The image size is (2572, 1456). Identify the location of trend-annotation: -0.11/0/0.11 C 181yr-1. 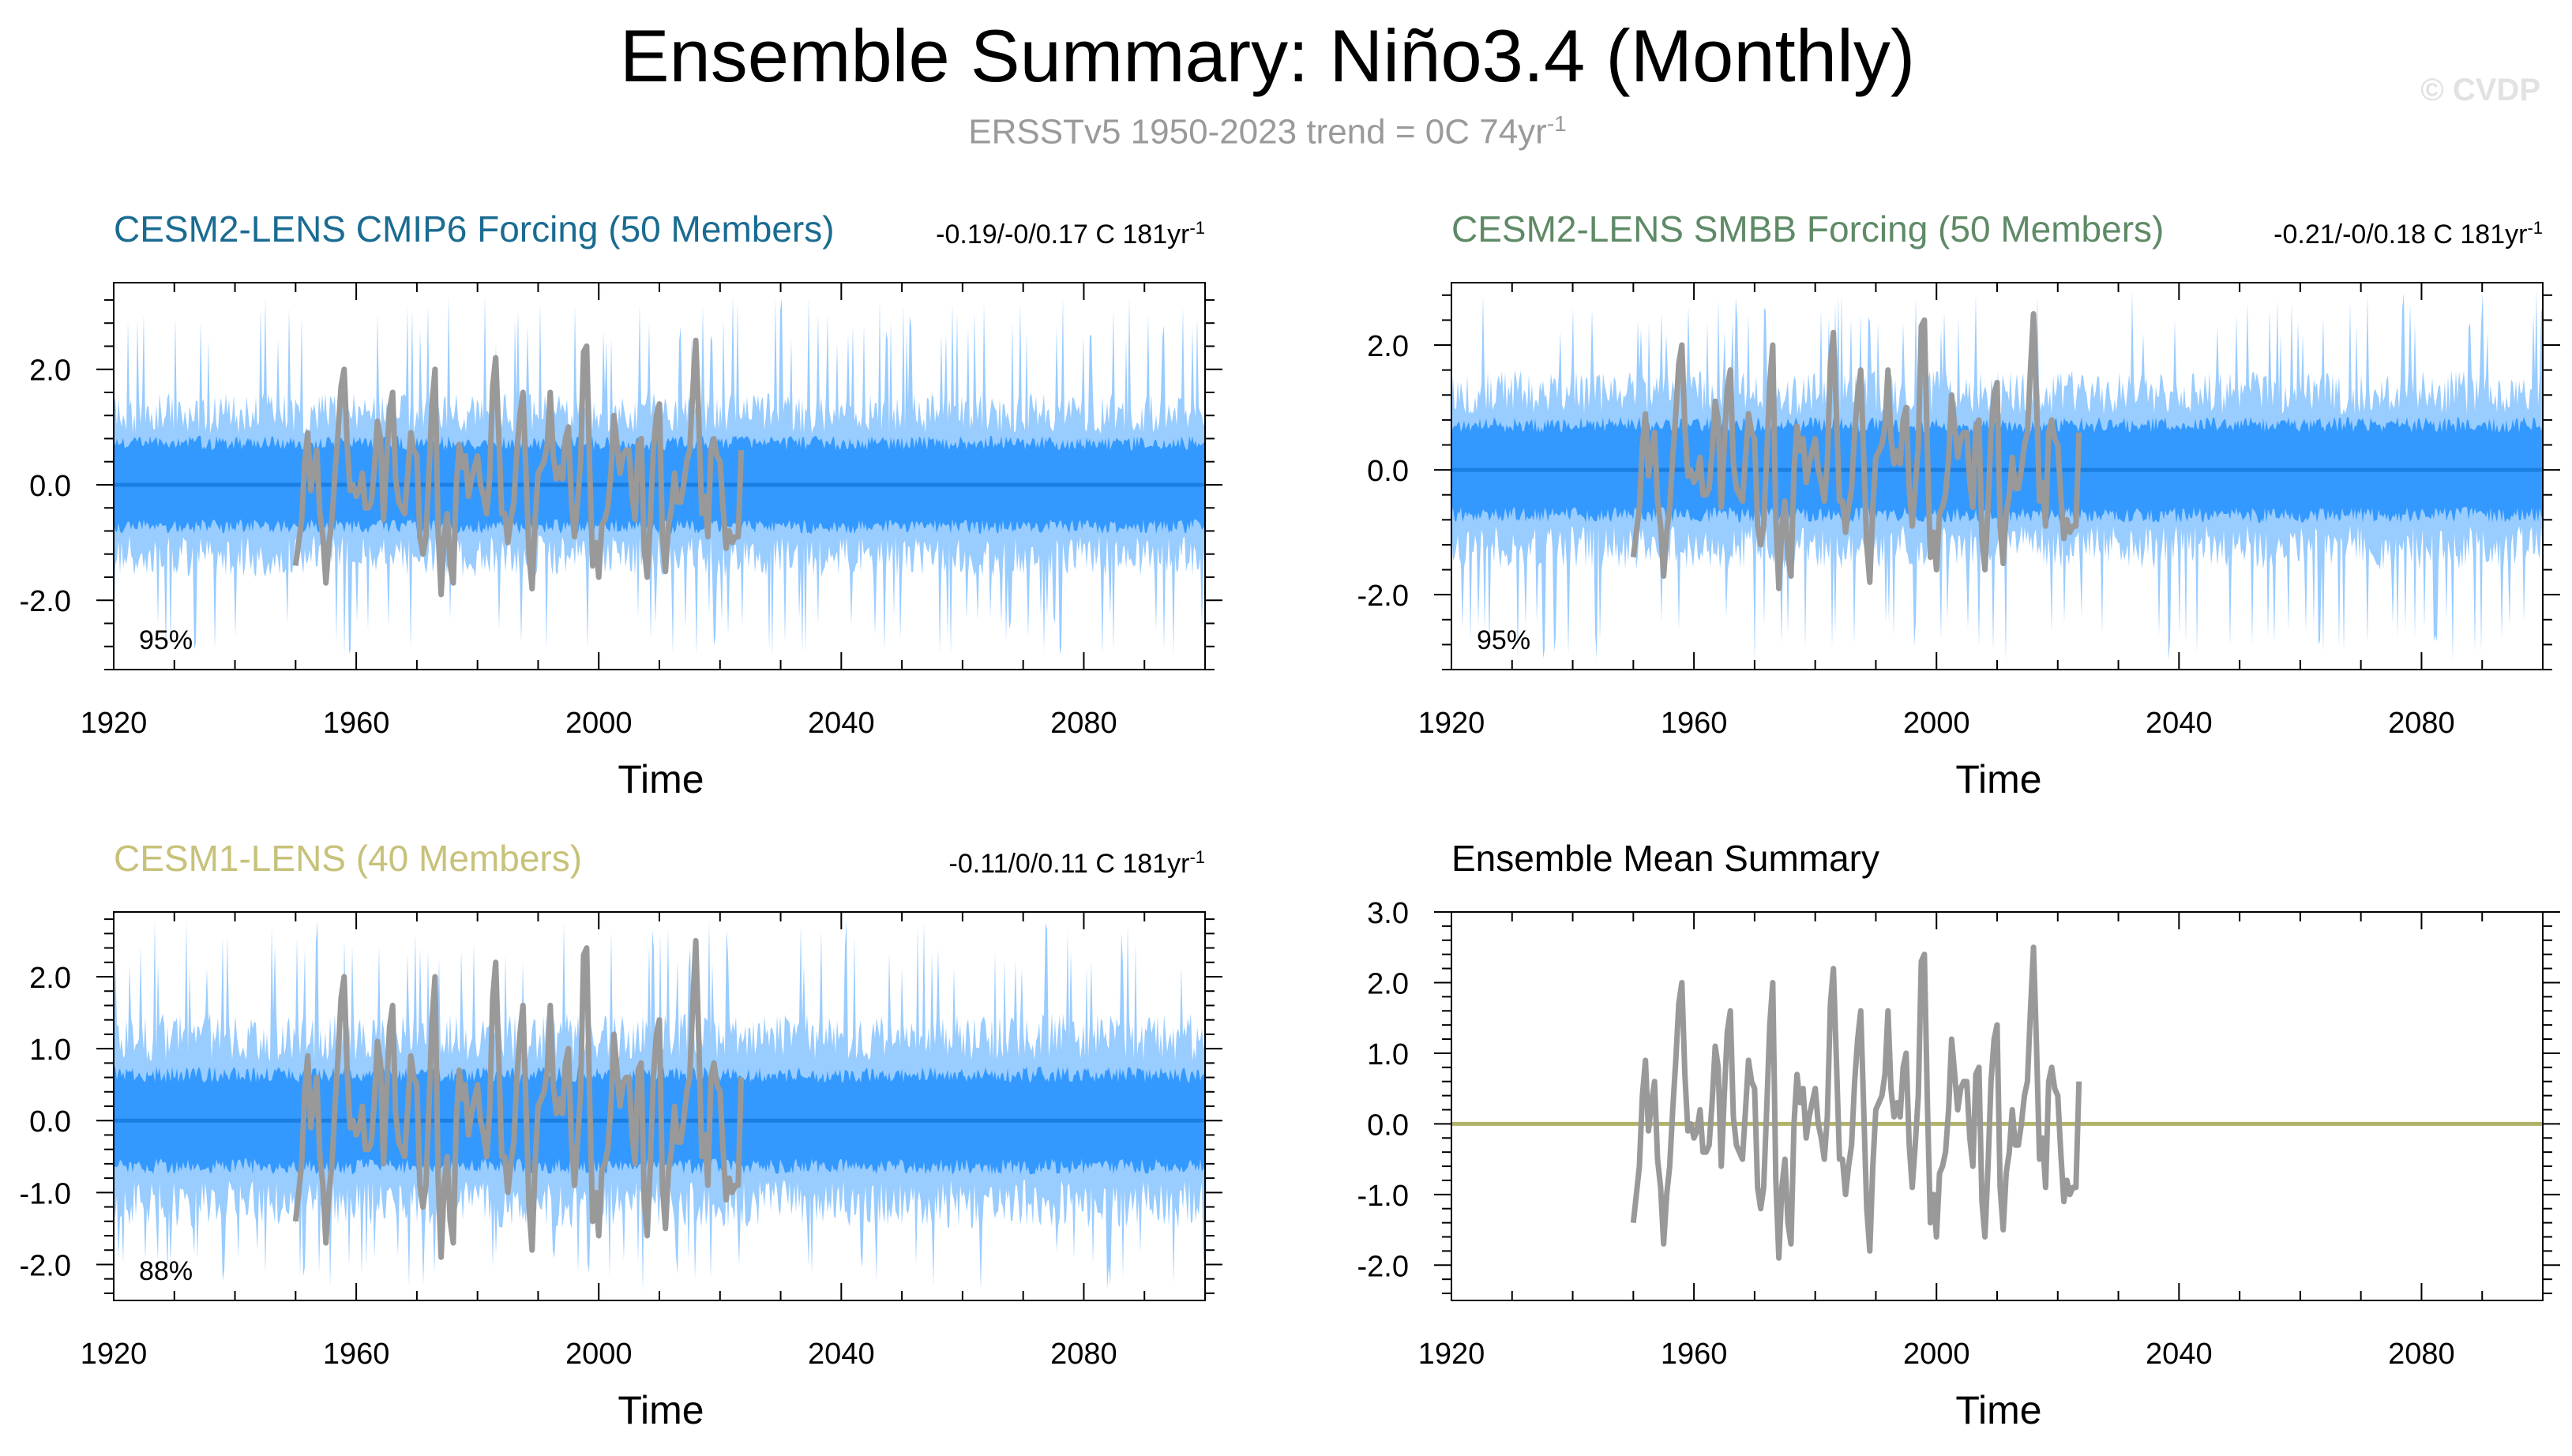
(1077, 863).